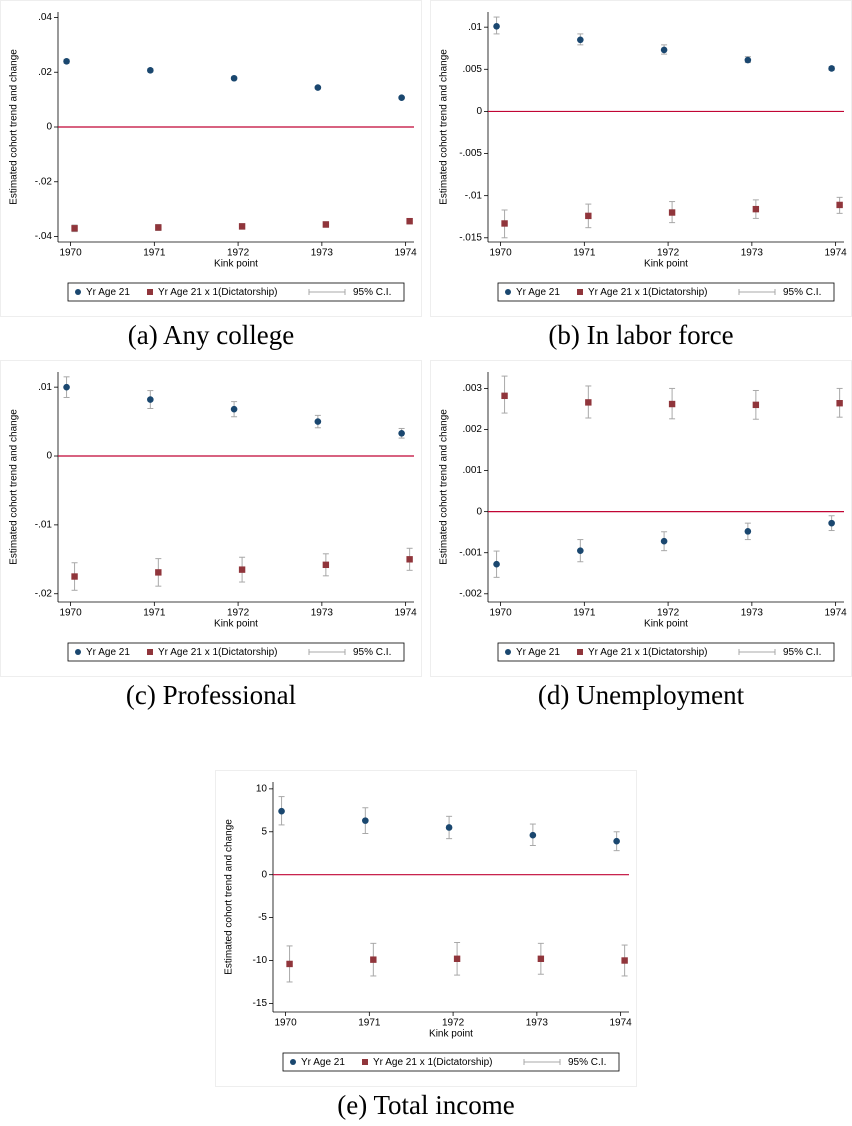 The height and width of the screenshot is (1126, 852). What do you see at coordinates (470, 237) in the screenshot?
I see `y-tick-label: -.015` at bounding box center [470, 237].